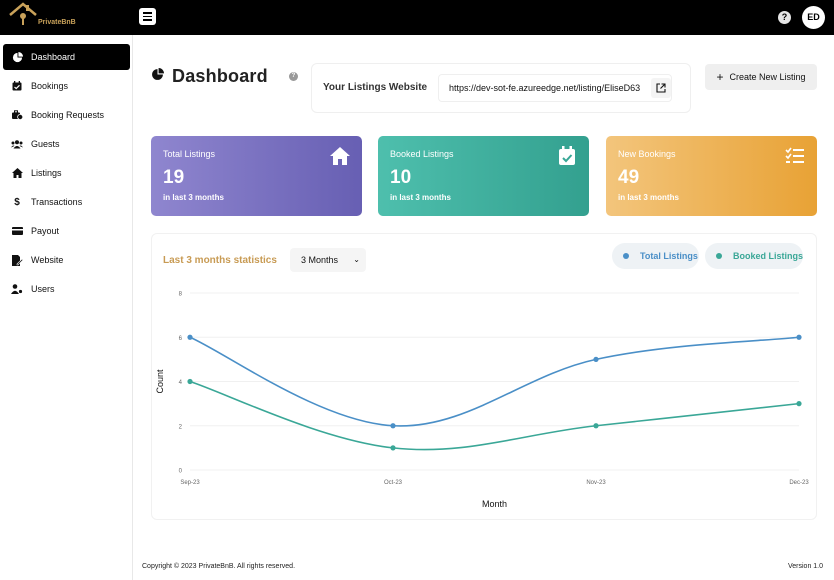 The image size is (834, 580). I want to click on card-title: Booked Listings, so click(422, 154).